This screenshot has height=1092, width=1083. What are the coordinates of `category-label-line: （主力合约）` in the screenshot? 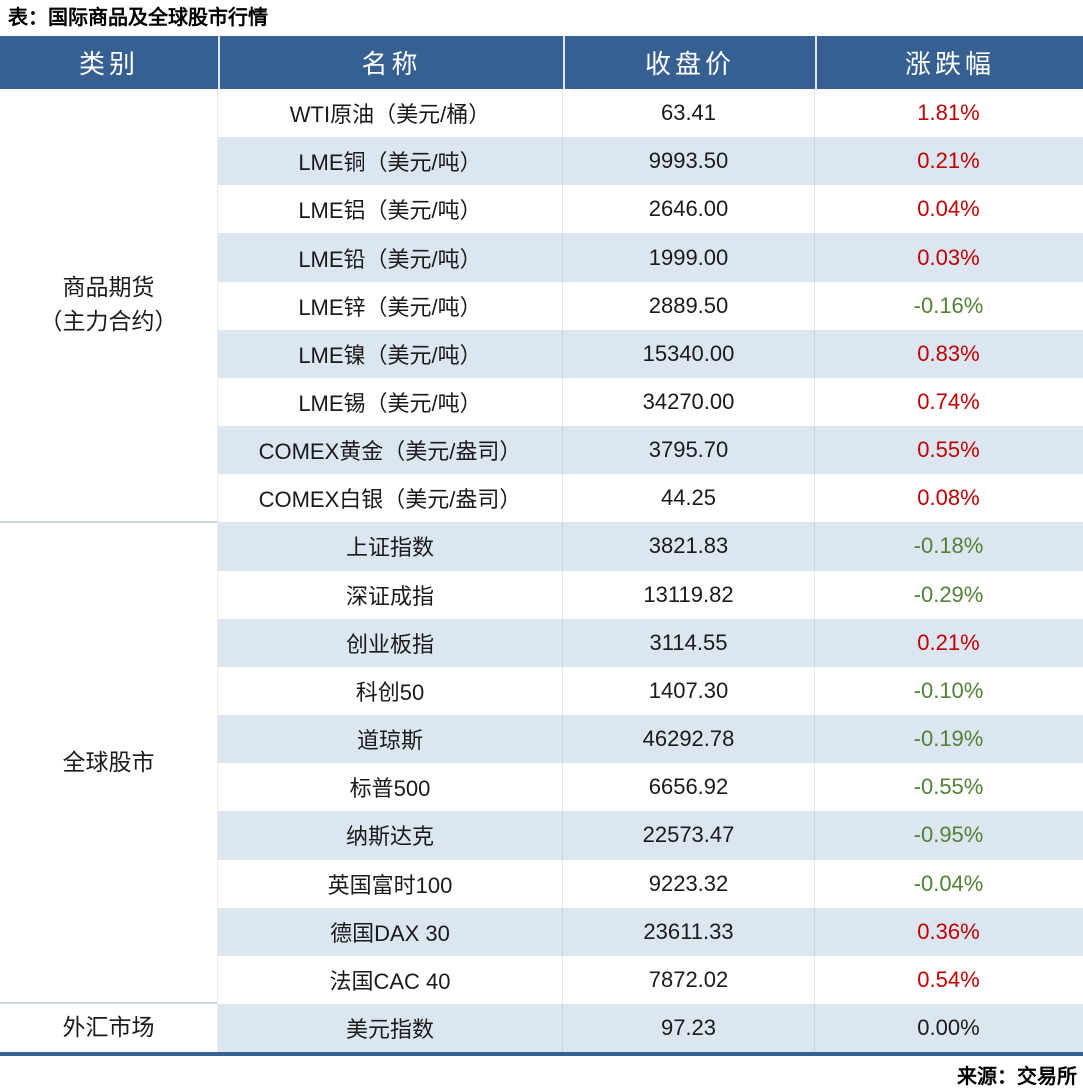 It's located at (108, 320).